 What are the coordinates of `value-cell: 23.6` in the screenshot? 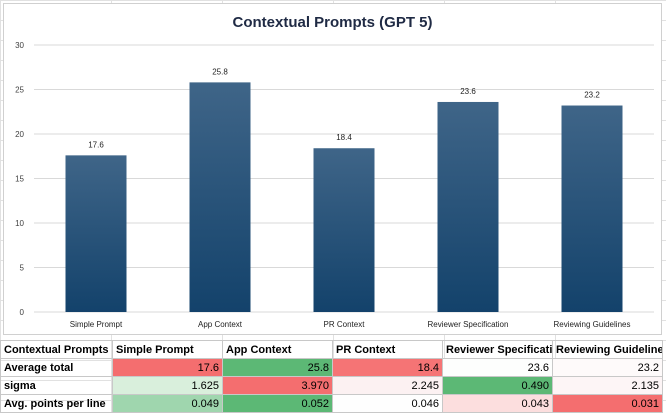 It's located at (497, 367).